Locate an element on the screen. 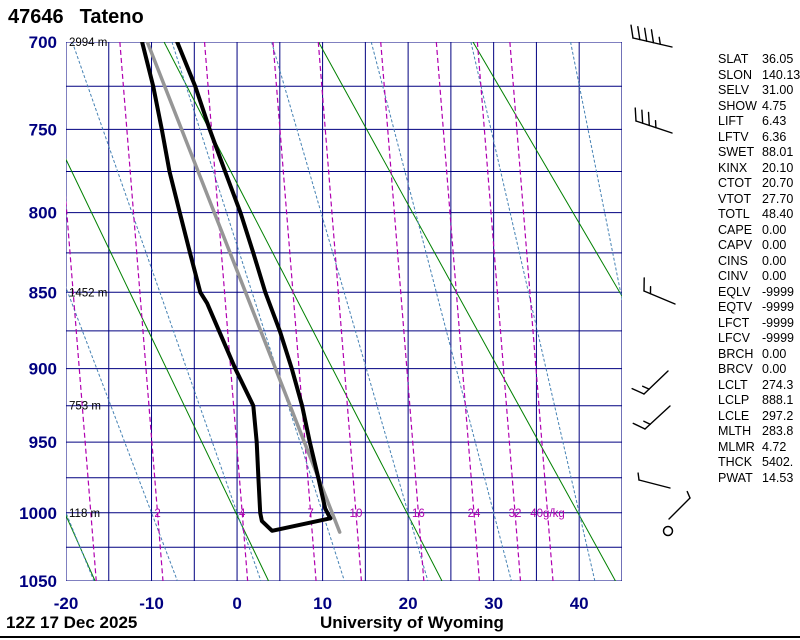 The image size is (800, 640). index-value: 27.70 is located at coordinates (778, 198).